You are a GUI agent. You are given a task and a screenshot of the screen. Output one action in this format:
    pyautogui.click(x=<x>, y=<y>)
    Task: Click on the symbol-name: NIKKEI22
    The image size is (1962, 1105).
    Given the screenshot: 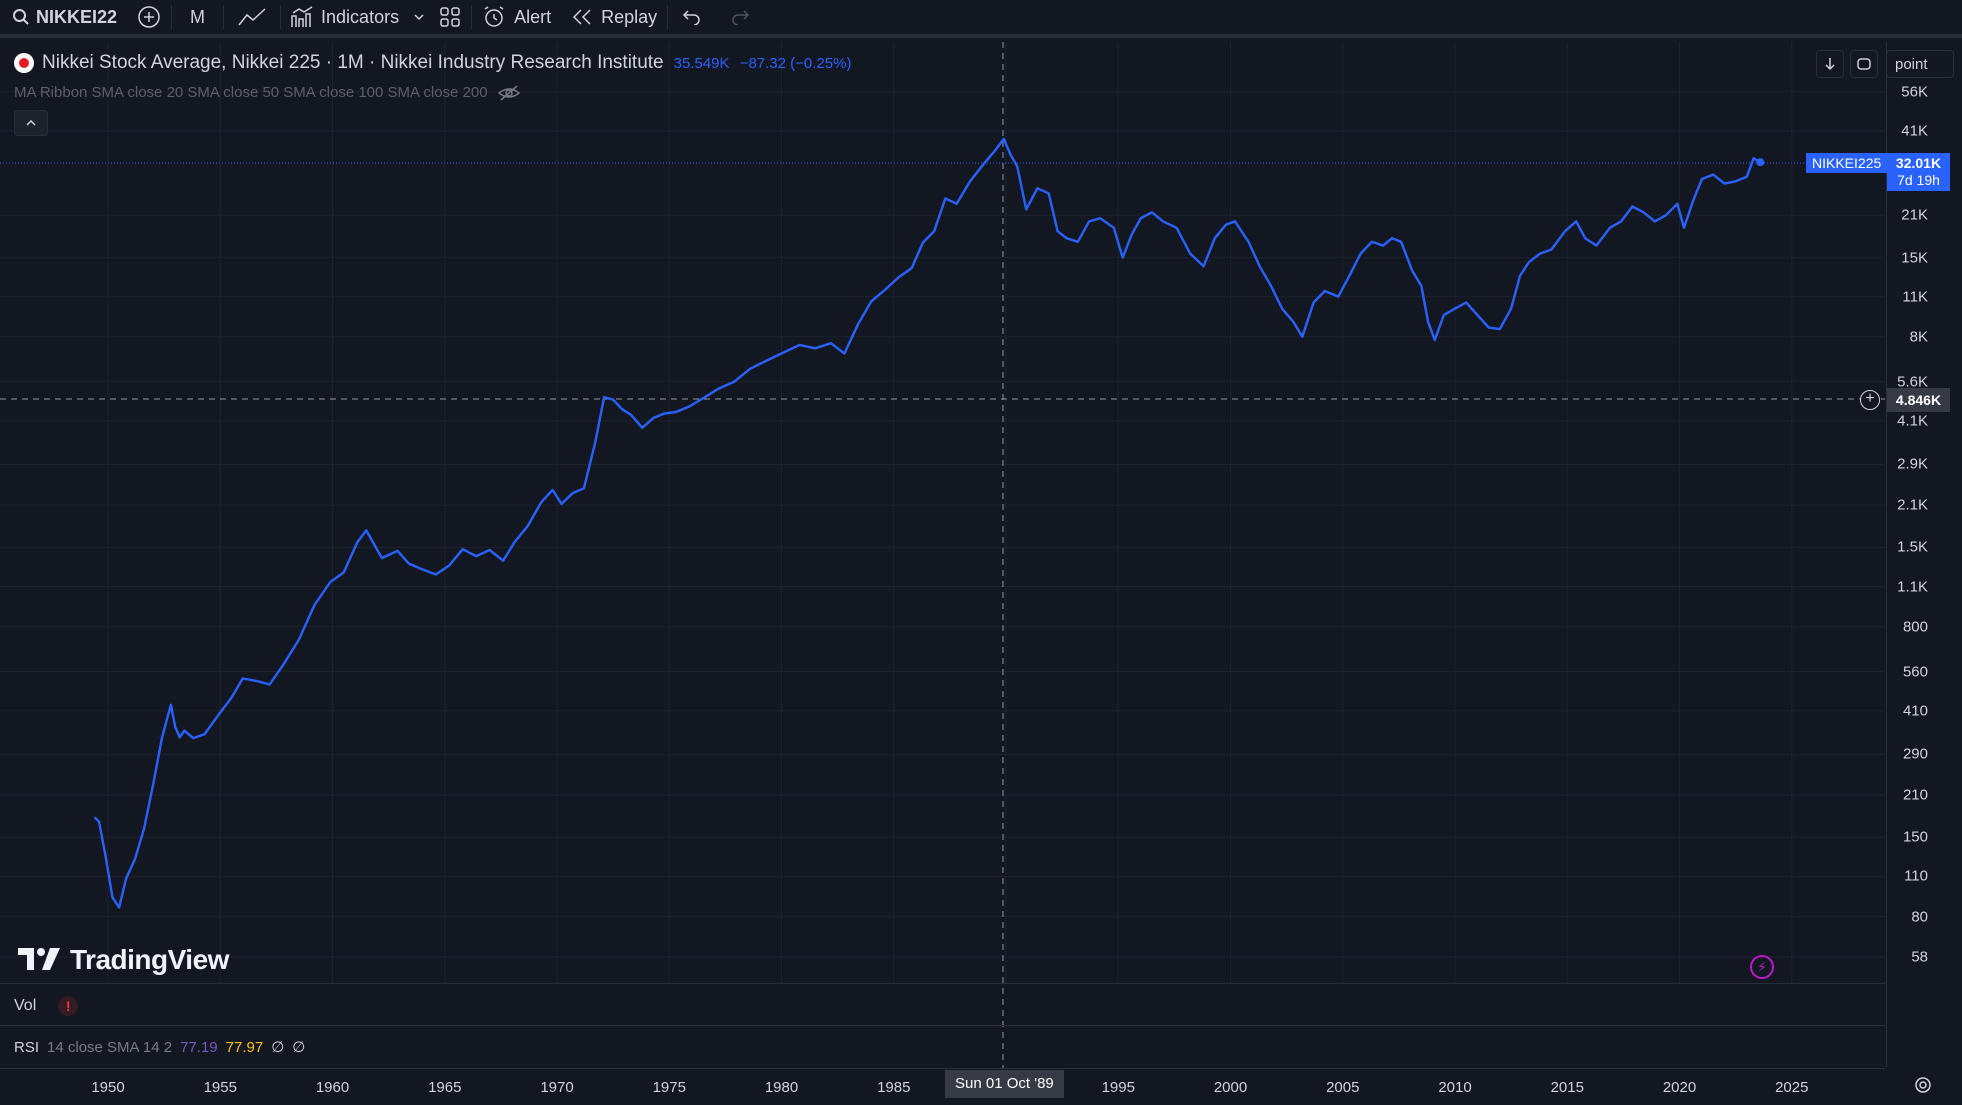 What is the action you would take?
    pyautogui.click(x=77, y=16)
    